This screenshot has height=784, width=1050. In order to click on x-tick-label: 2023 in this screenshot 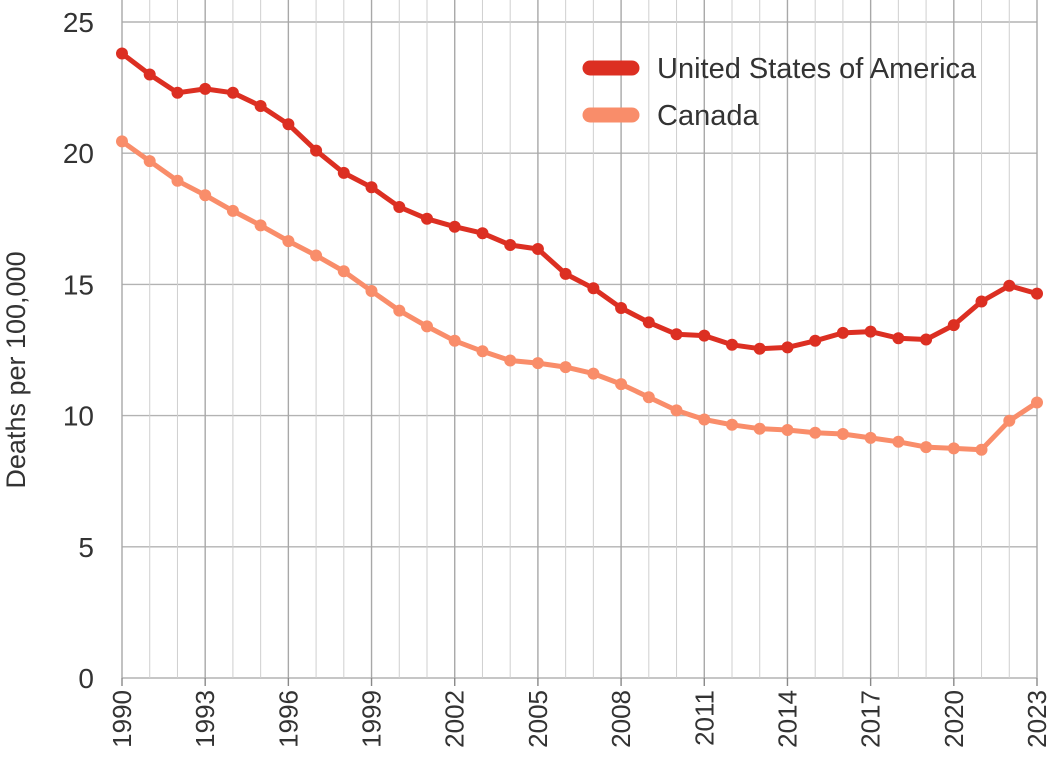, I will do `click(1036, 719)`.